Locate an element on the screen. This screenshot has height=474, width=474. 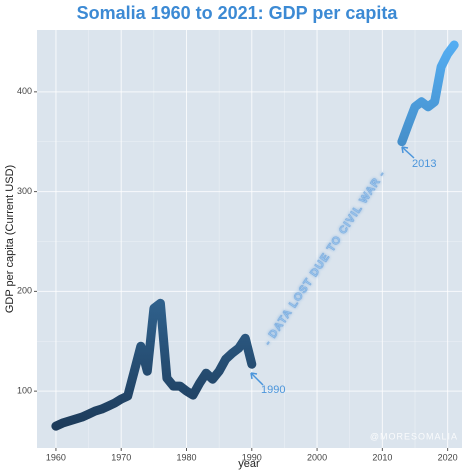
x-tick-label: 1970 is located at coordinates (121, 457).